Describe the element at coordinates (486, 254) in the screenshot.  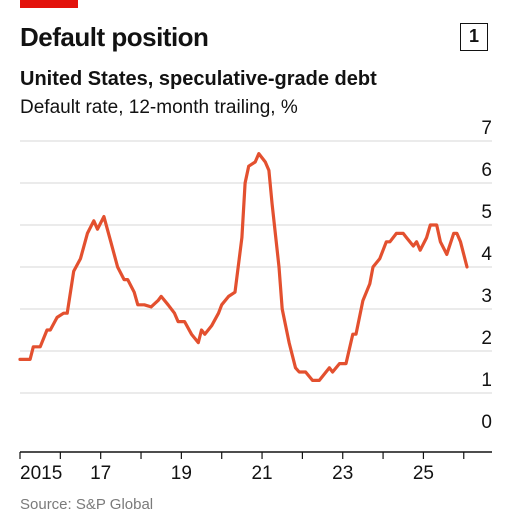
I see `y-tick-label: 4` at that location.